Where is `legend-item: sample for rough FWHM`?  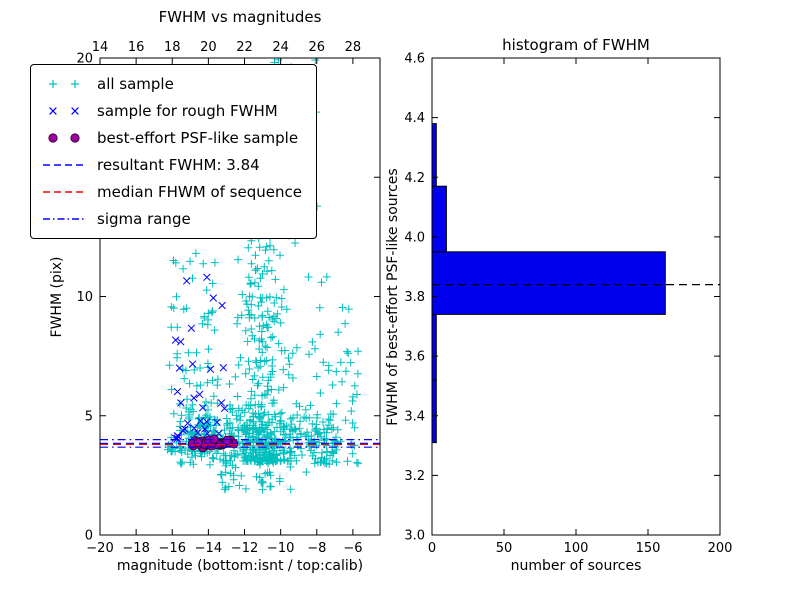 legend-item: sample for rough FWHM is located at coordinates (171, 111).